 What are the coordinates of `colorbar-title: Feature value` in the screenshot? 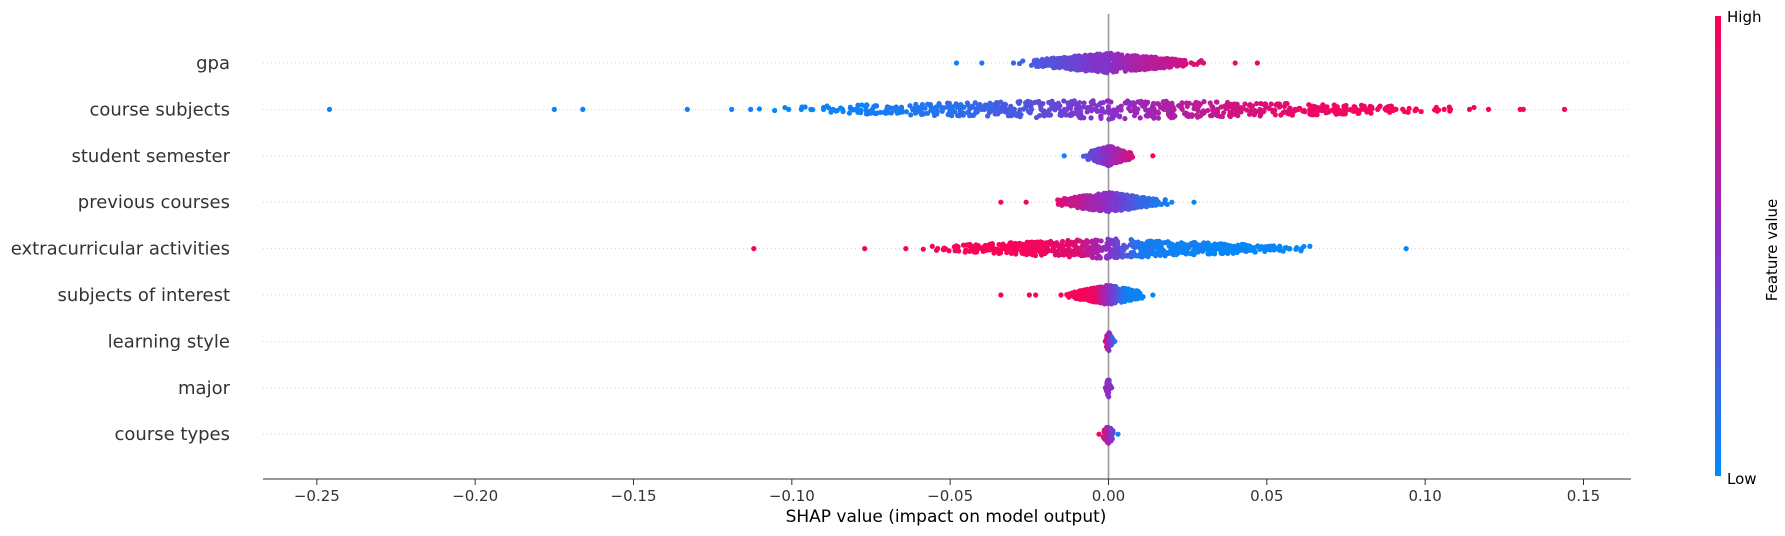 It's located at (1772, 250).